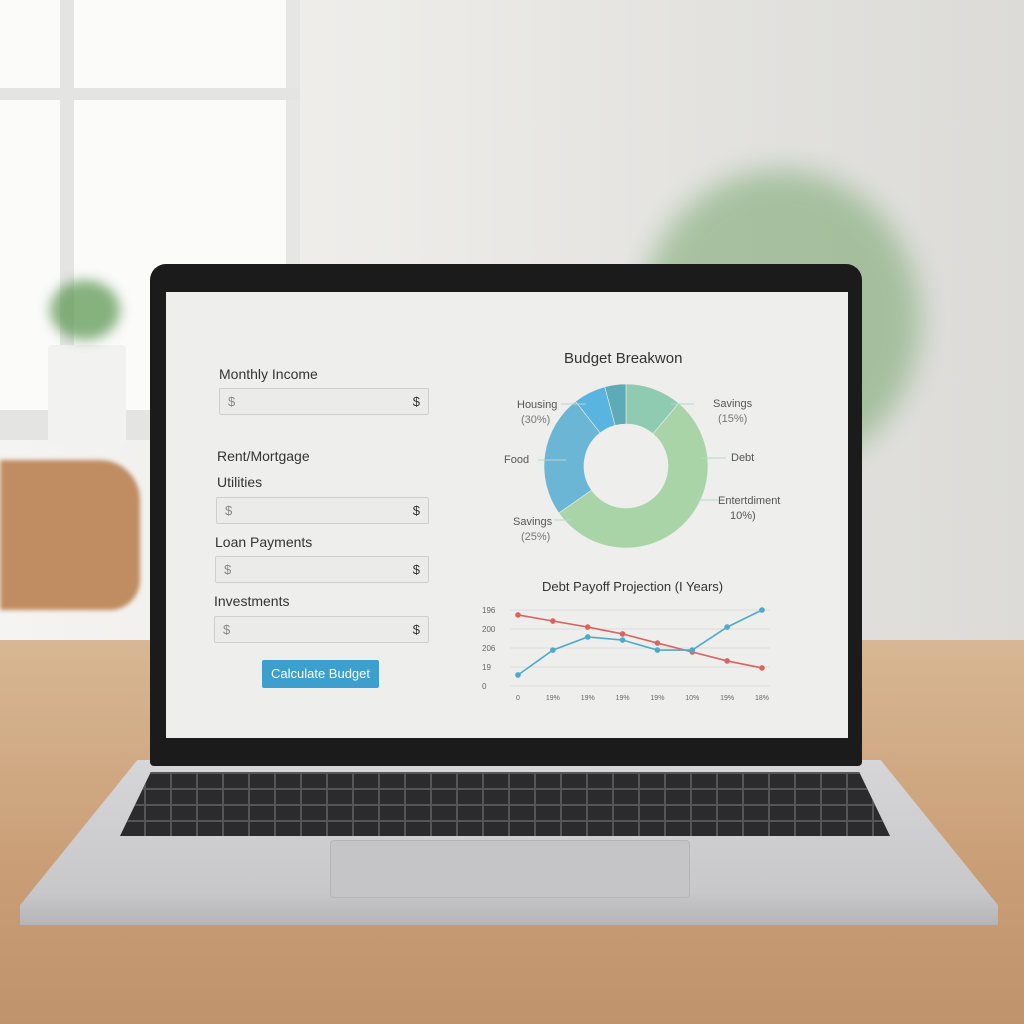 The width and height of the screenshot is (1024, 1024). I want to click on label-food: Food, so click(517, 460).